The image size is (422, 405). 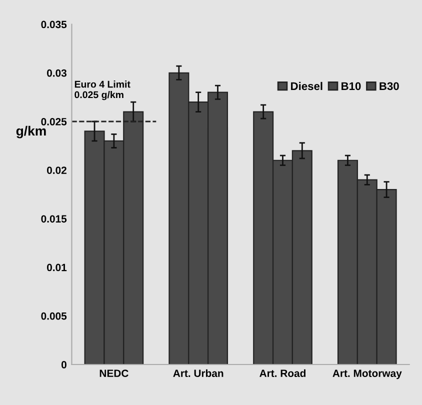 I want to click on y-tick-label: 0.01, so click(x=57, y=268).